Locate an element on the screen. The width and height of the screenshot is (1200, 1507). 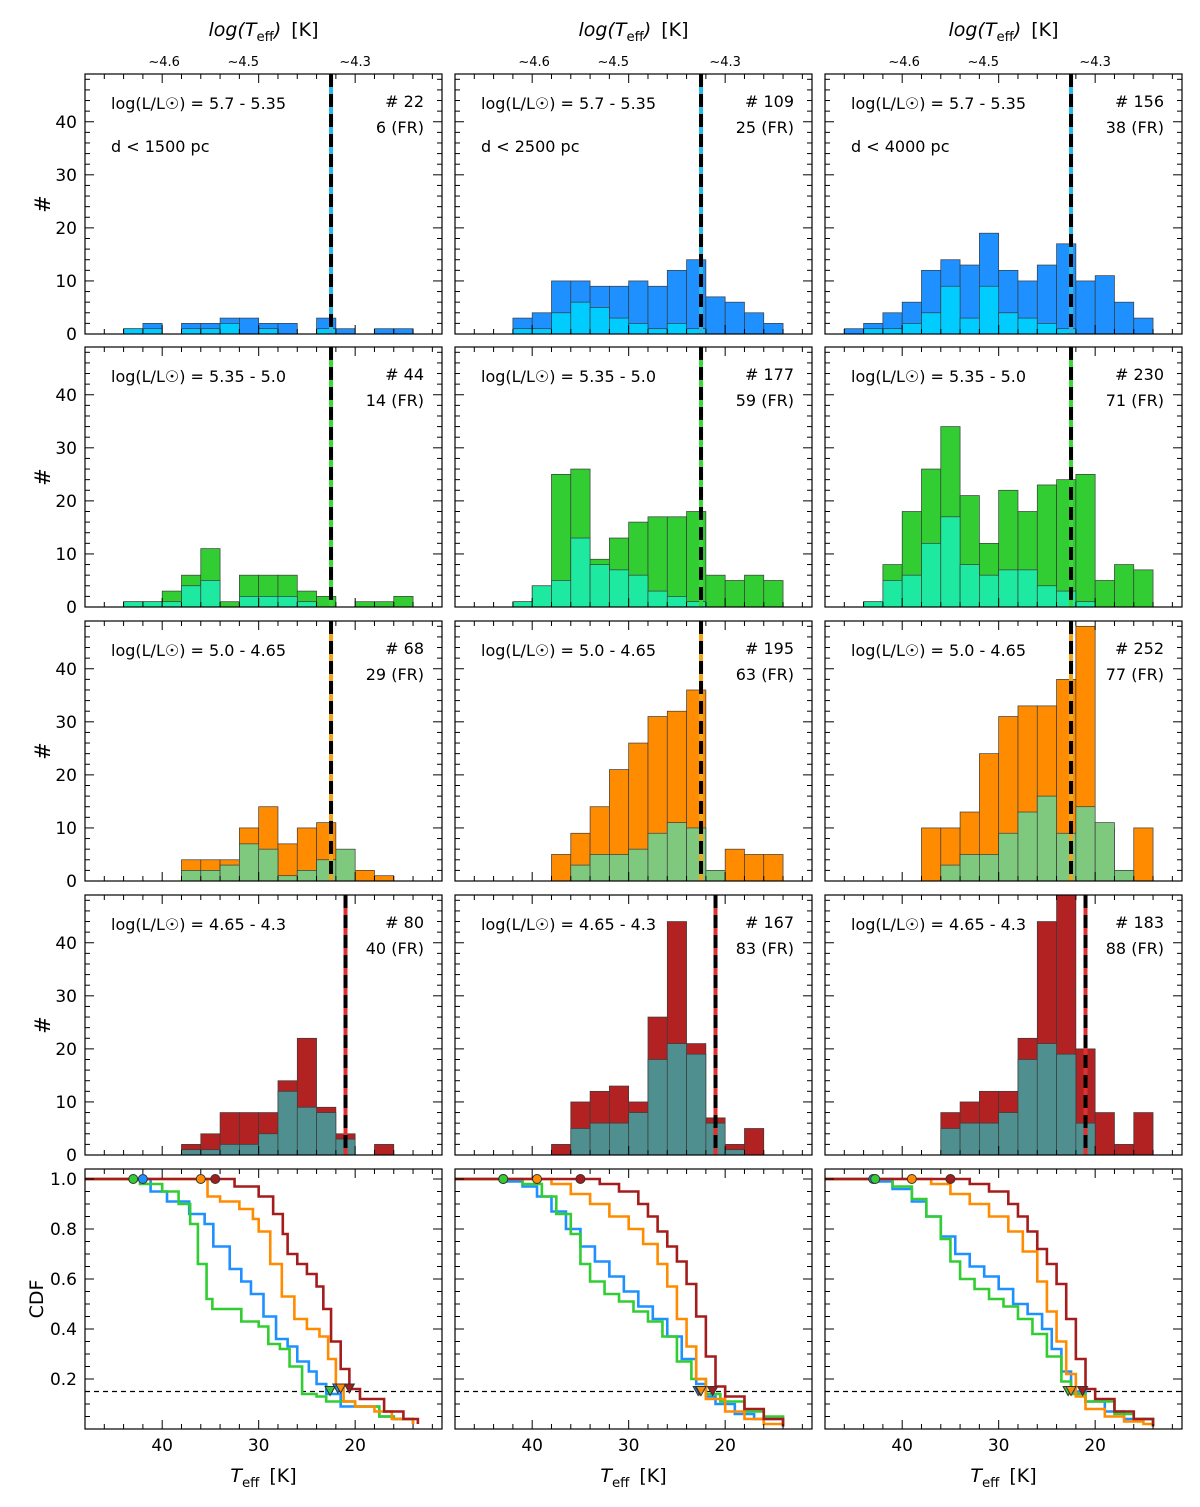
top-tick-label: ~4.5 is located at coordinates (243, 62).